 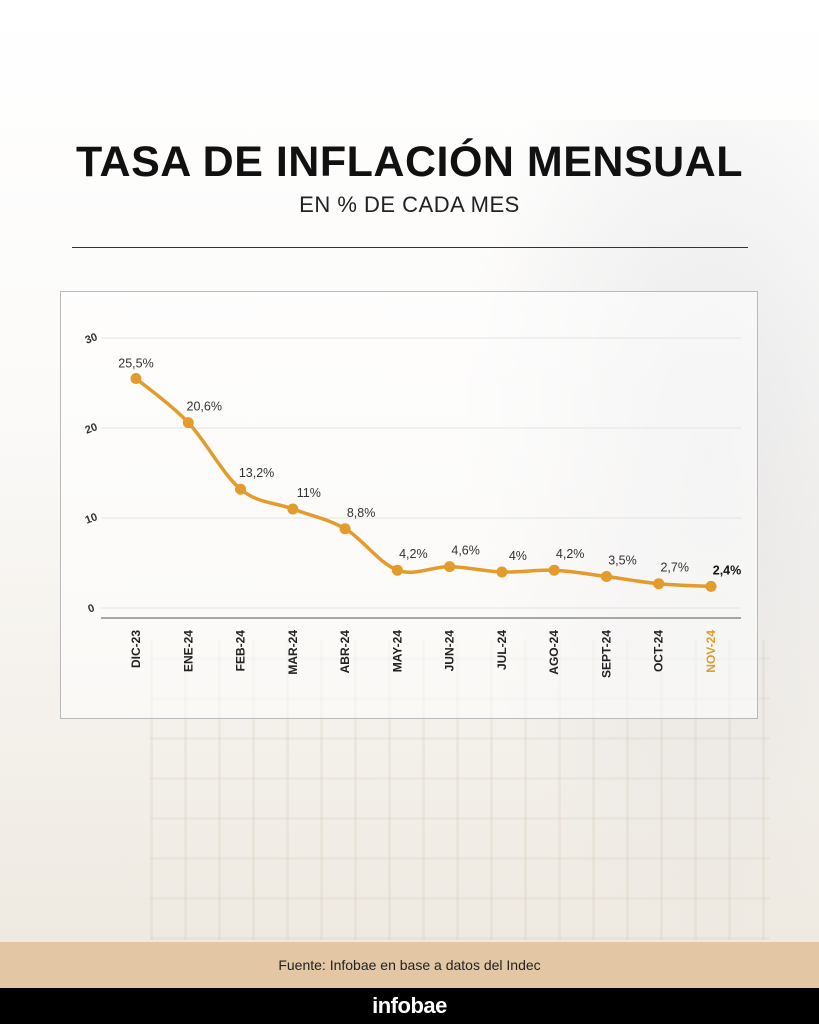 What do you see at coordinates (554, 652) in the screenshot?
I see `x-tick-label: AGO-24` at bounding box center [554, 652].